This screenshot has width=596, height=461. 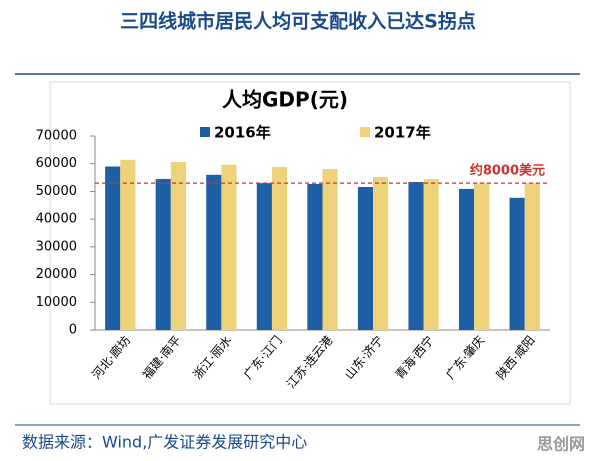 What do you see at coordinates (285, 100) in the screenshot?
I see `chart-title: 人均GDP(元)` at bounding box center [285, 100].